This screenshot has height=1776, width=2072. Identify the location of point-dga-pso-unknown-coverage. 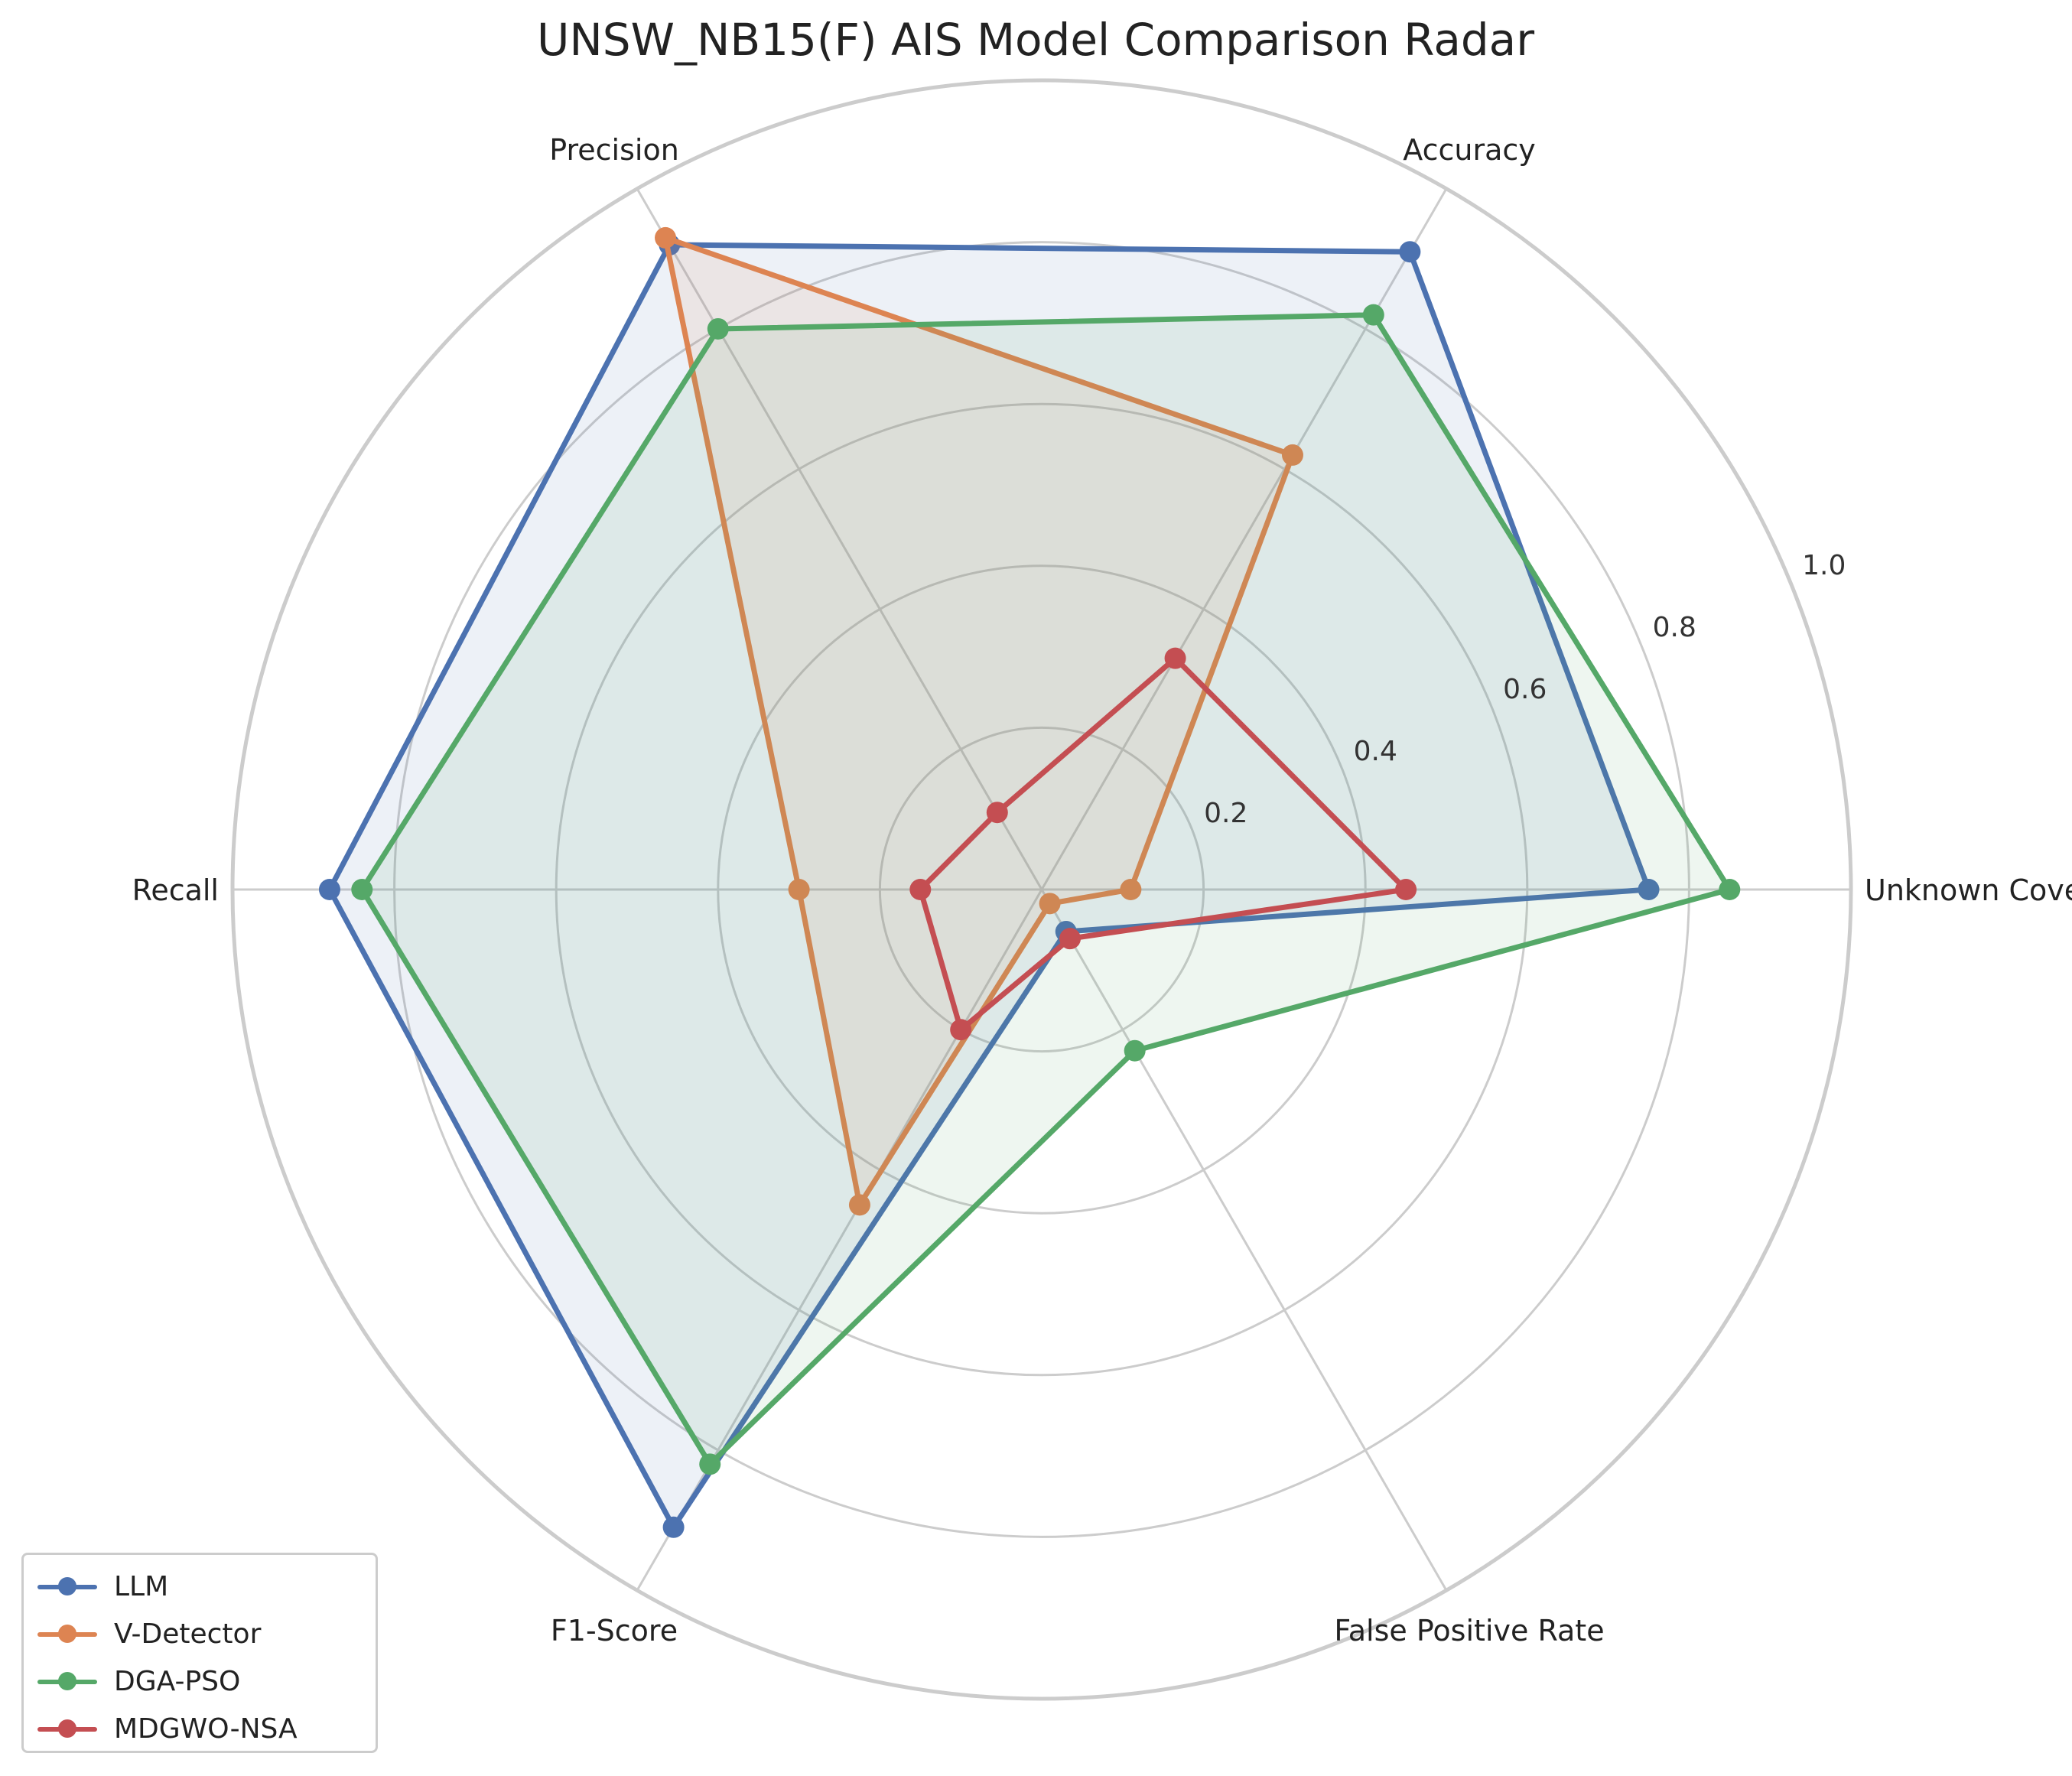
(1730, 889).